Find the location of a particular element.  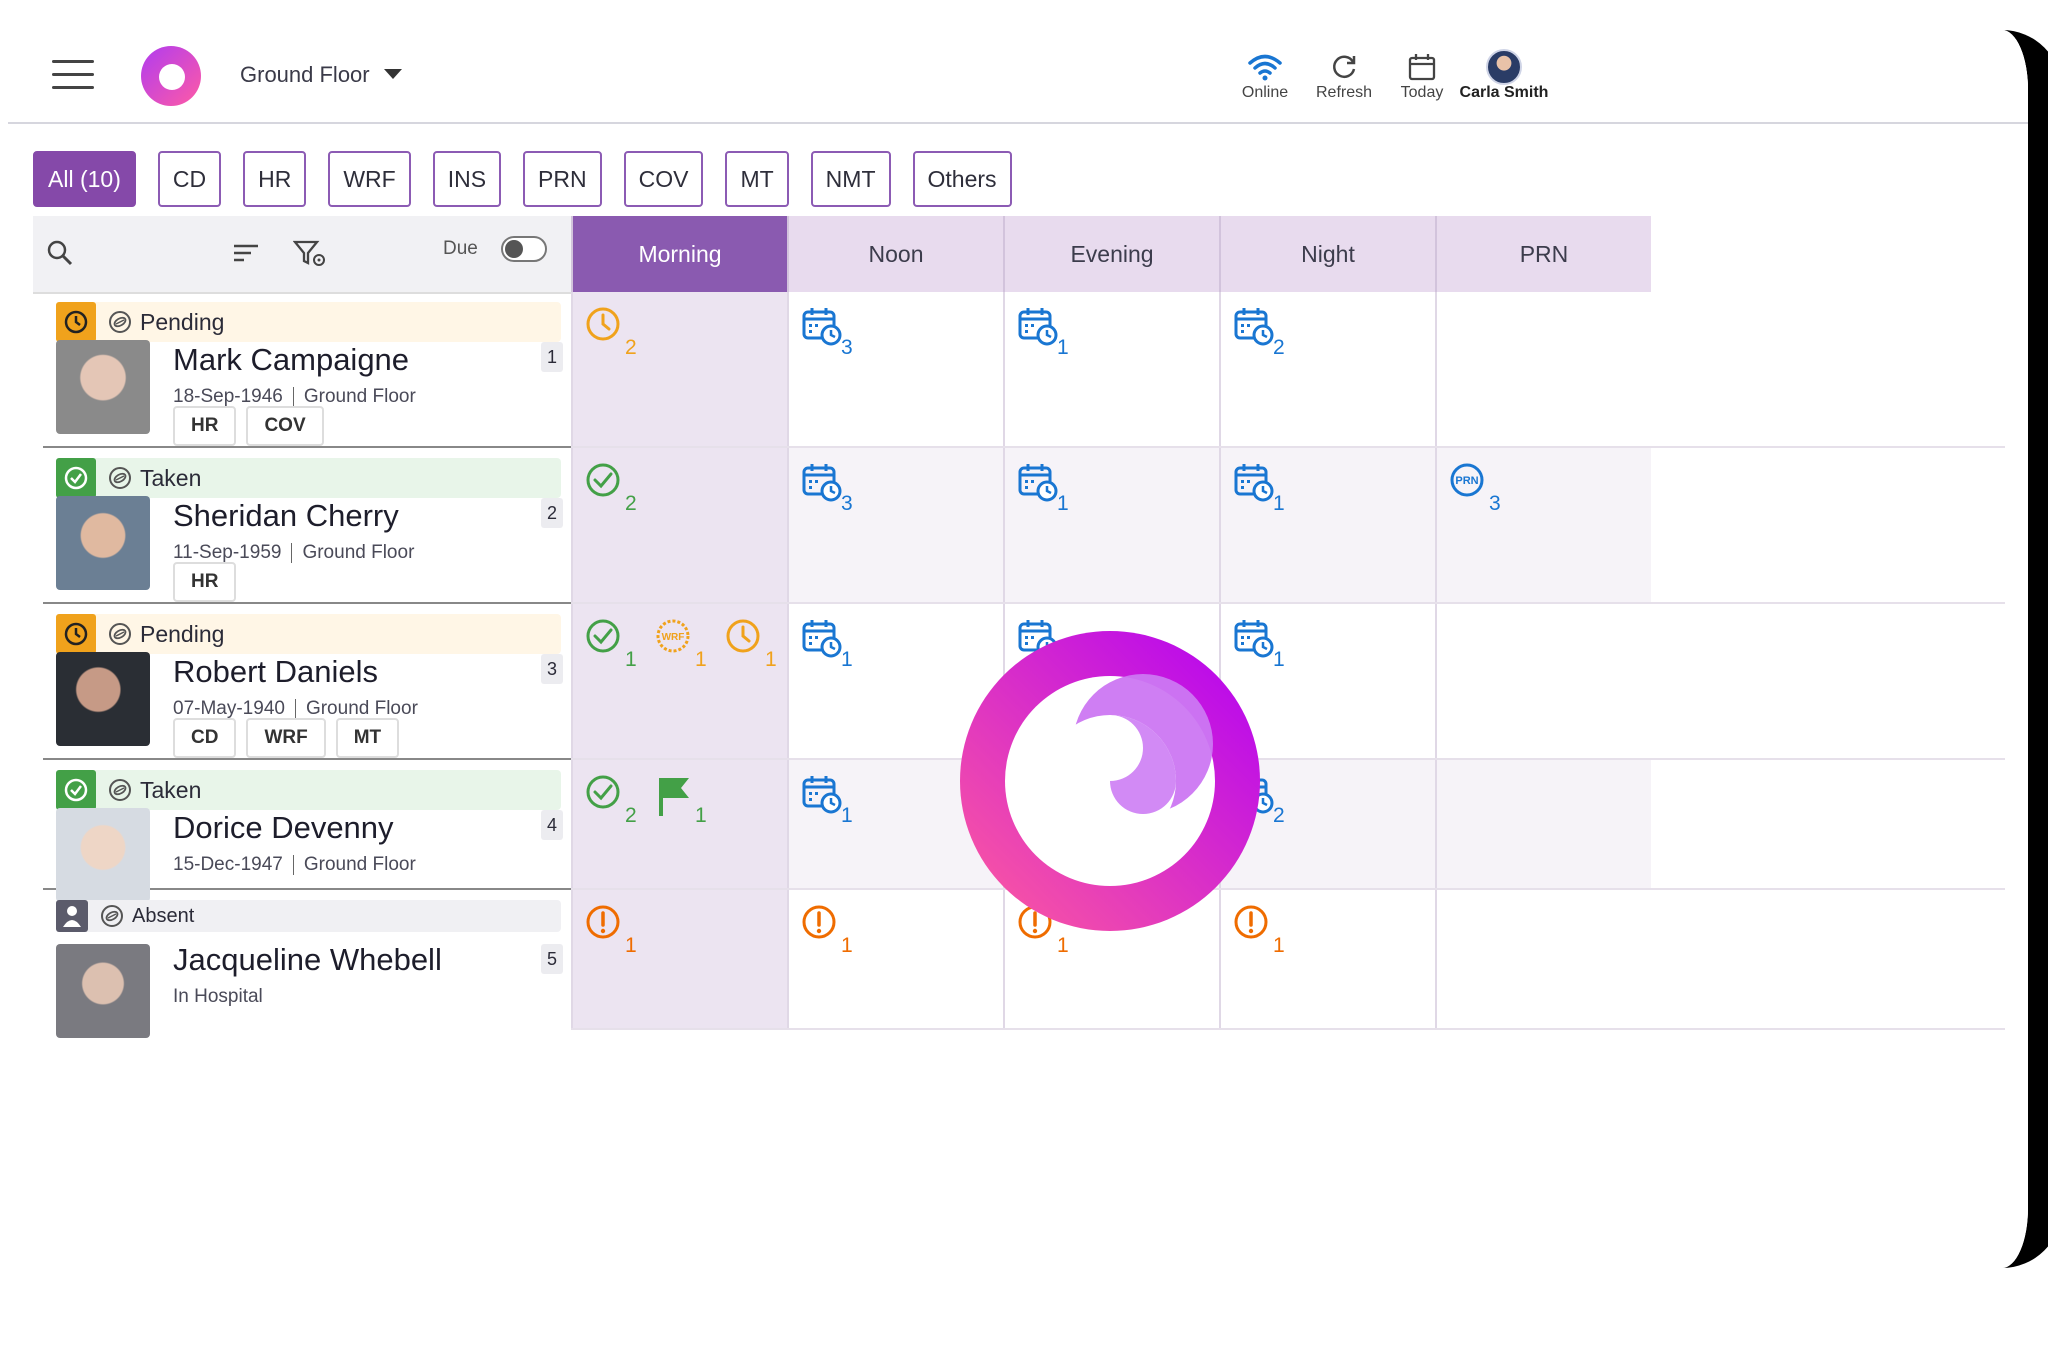

row-divider is located at coordinates (307, 603).